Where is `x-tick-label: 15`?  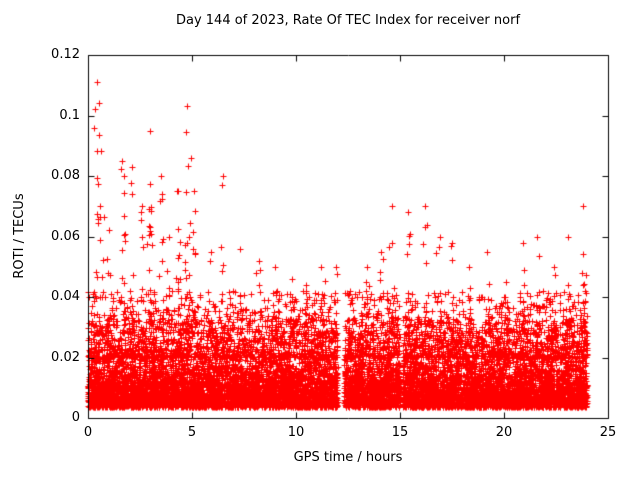
x-tick-label: 15 is located at coordinates (400, 432).